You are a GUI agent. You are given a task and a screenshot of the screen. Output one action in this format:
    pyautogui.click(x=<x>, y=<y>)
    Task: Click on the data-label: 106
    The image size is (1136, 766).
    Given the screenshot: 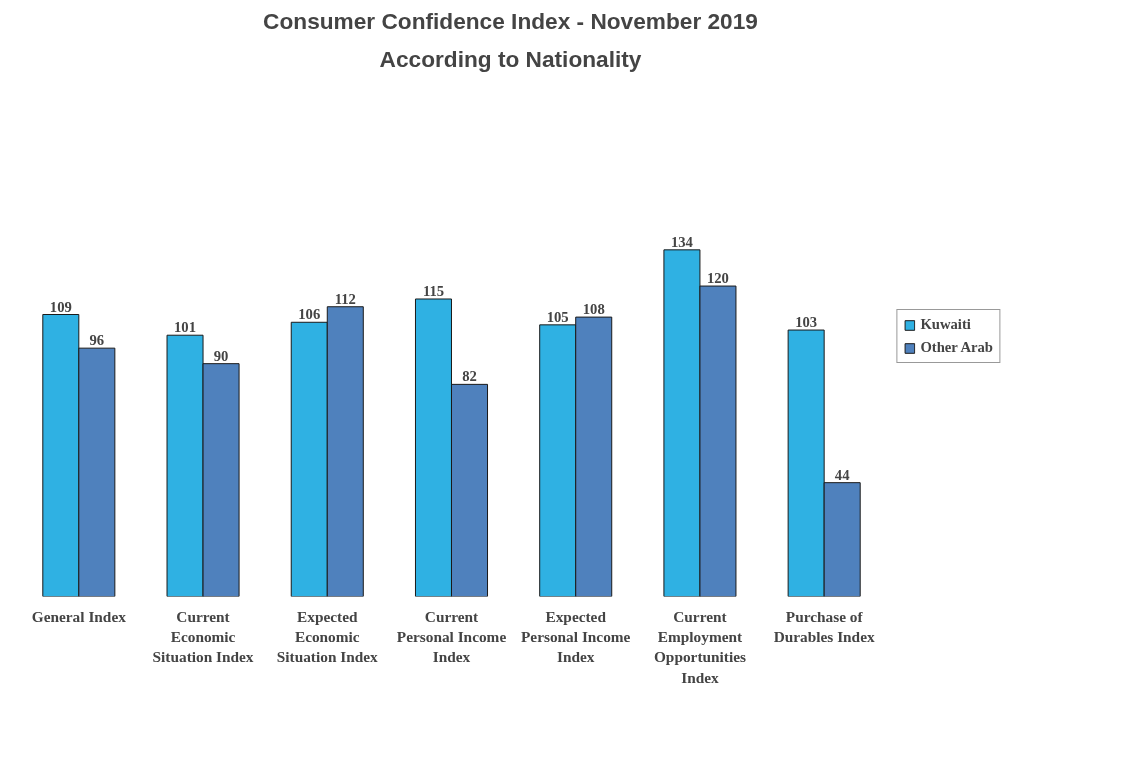 What is the action you would take?
    pyautogui.click(x=309, y=314)
    